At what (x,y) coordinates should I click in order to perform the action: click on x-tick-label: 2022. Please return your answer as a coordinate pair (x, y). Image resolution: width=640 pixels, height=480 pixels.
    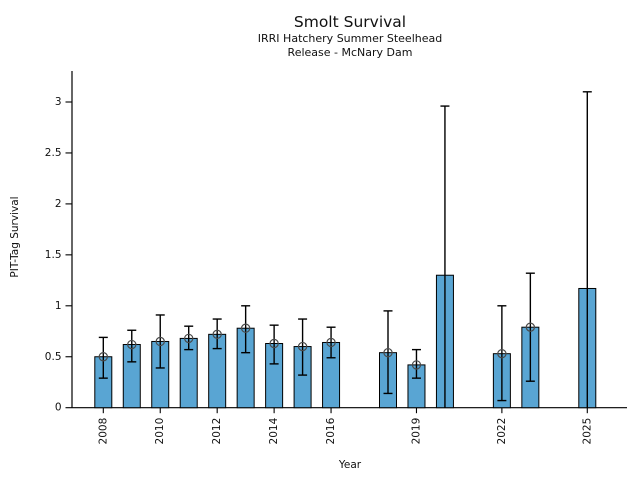
    Looking at the image, I should click on (502, 431).